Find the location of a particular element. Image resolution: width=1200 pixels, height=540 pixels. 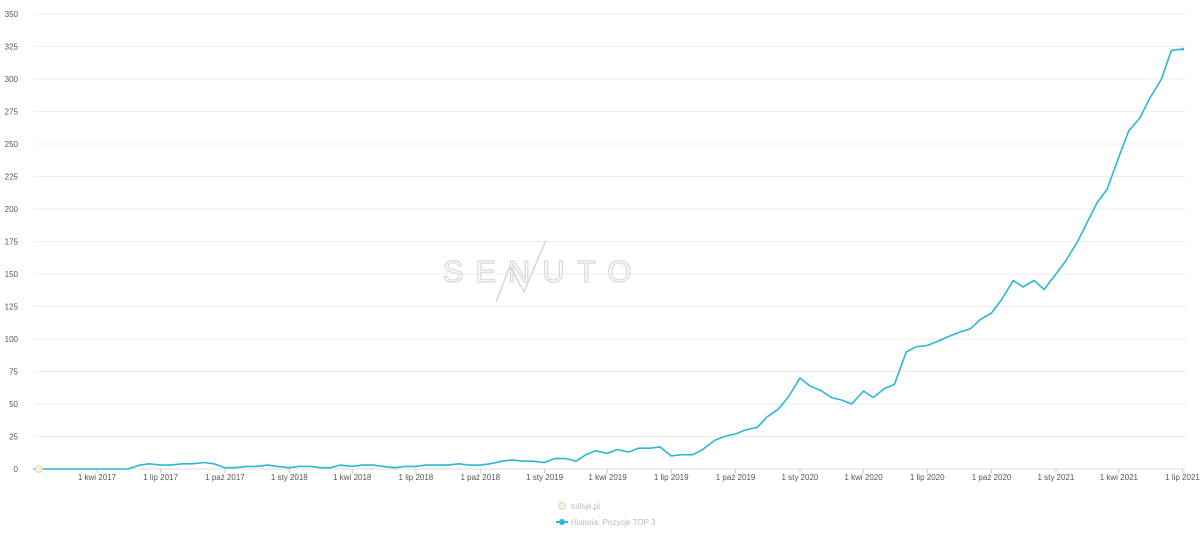

legend-item-top3: Historia: Pozycje TOP 3 is located at coordinates (605, 522).